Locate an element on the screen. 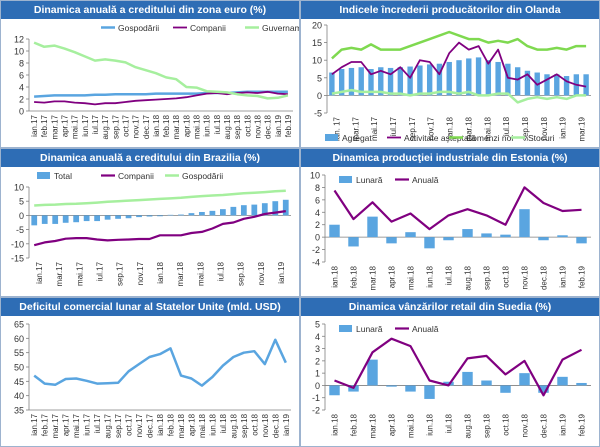 Image resolution: width=600 pixels, height=447 pixels. x-tick-label: mar.19 is located at coordinates (582, 128).